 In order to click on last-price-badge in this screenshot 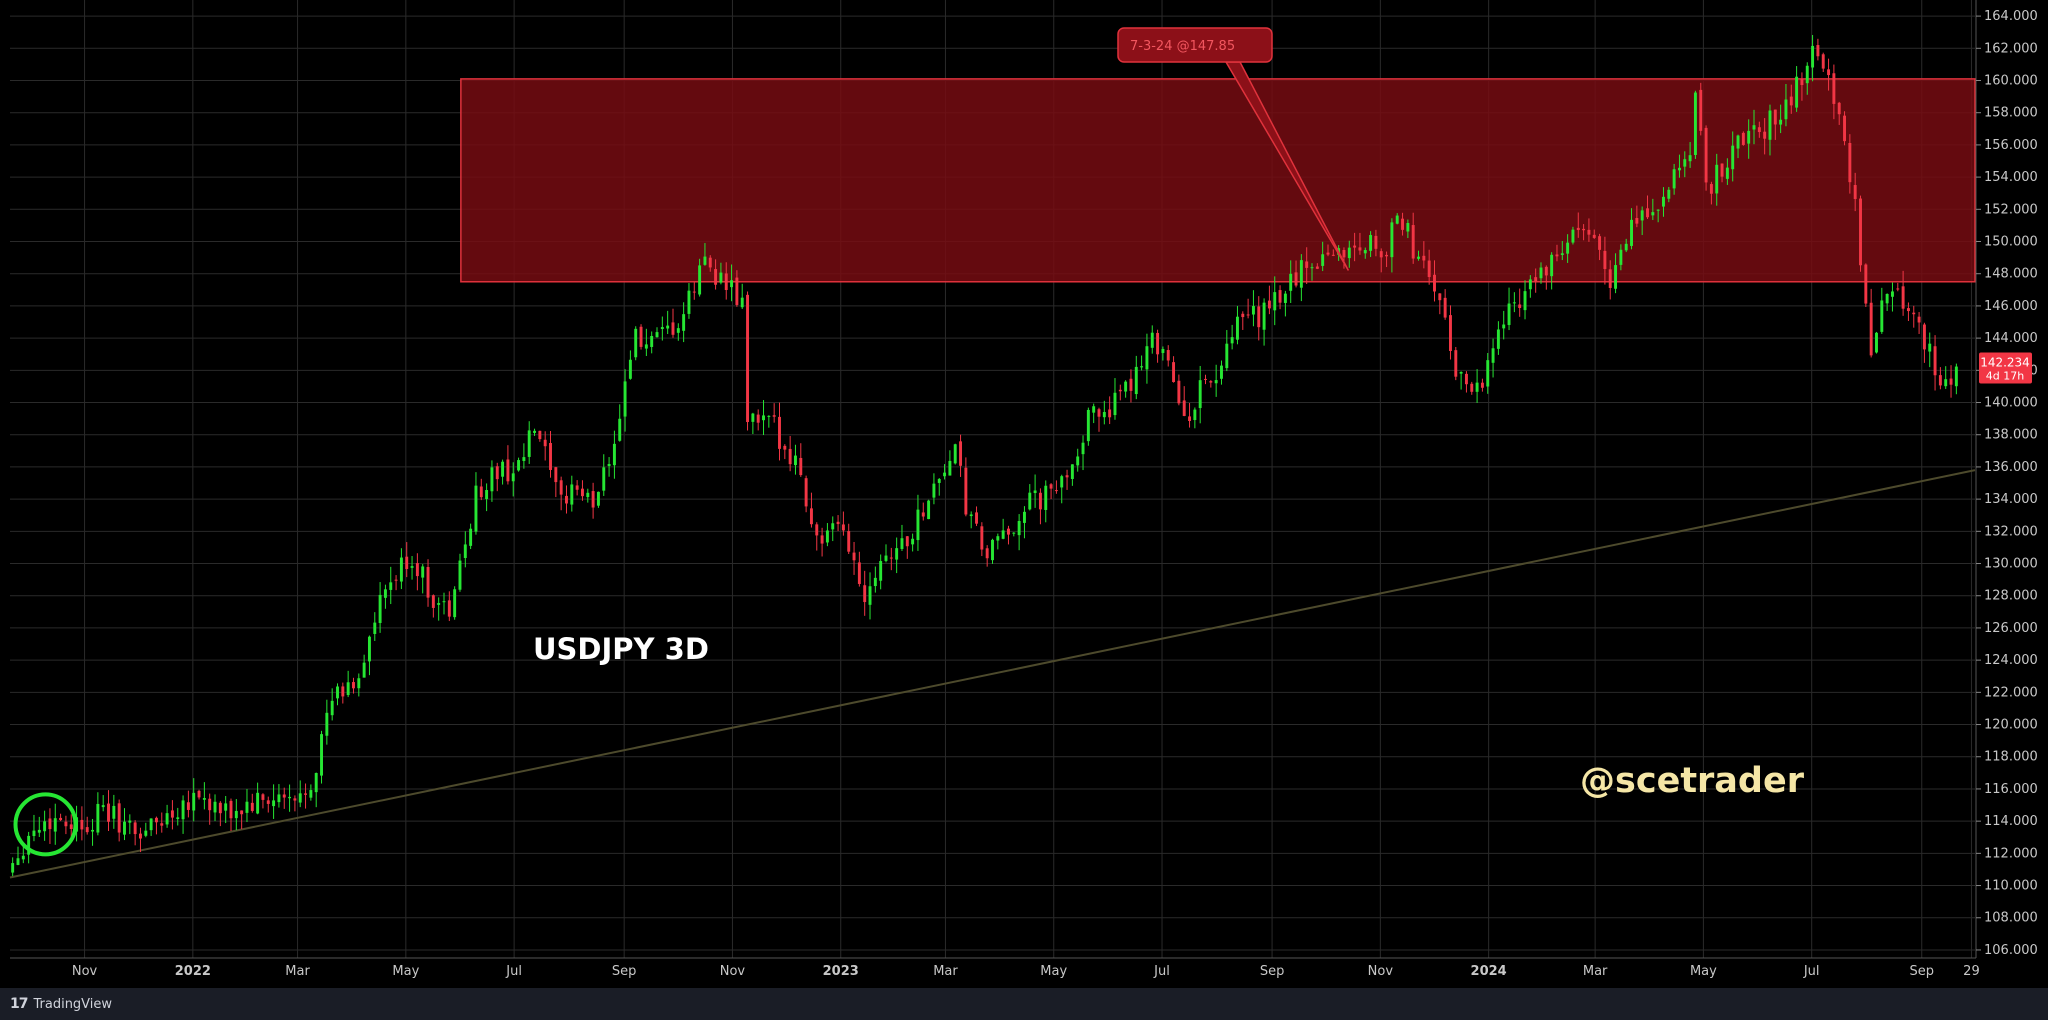, I will do `click(2005, 368)`.